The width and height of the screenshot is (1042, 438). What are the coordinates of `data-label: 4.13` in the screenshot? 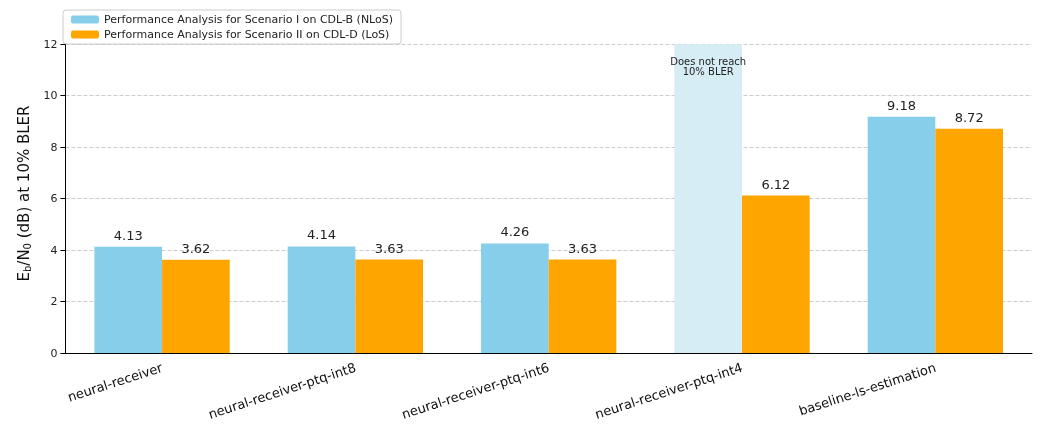 It's located at (128, 235).